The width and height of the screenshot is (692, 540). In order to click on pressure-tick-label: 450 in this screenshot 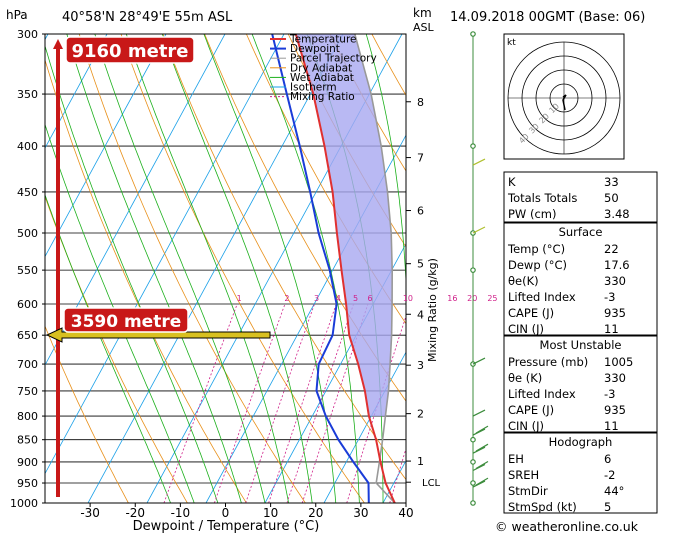, I will do `click(27, 192)`.